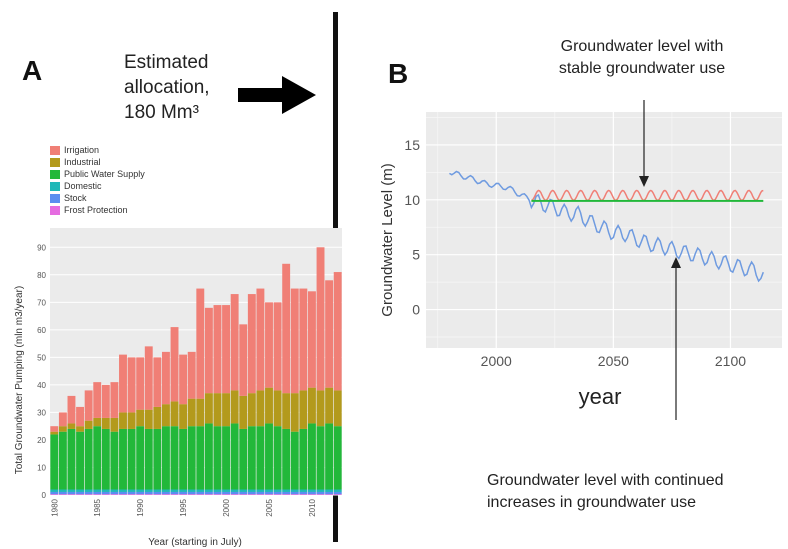 The image size is (788, 549). I want to click on legend-item-stock: Stock, so click(97, 198).